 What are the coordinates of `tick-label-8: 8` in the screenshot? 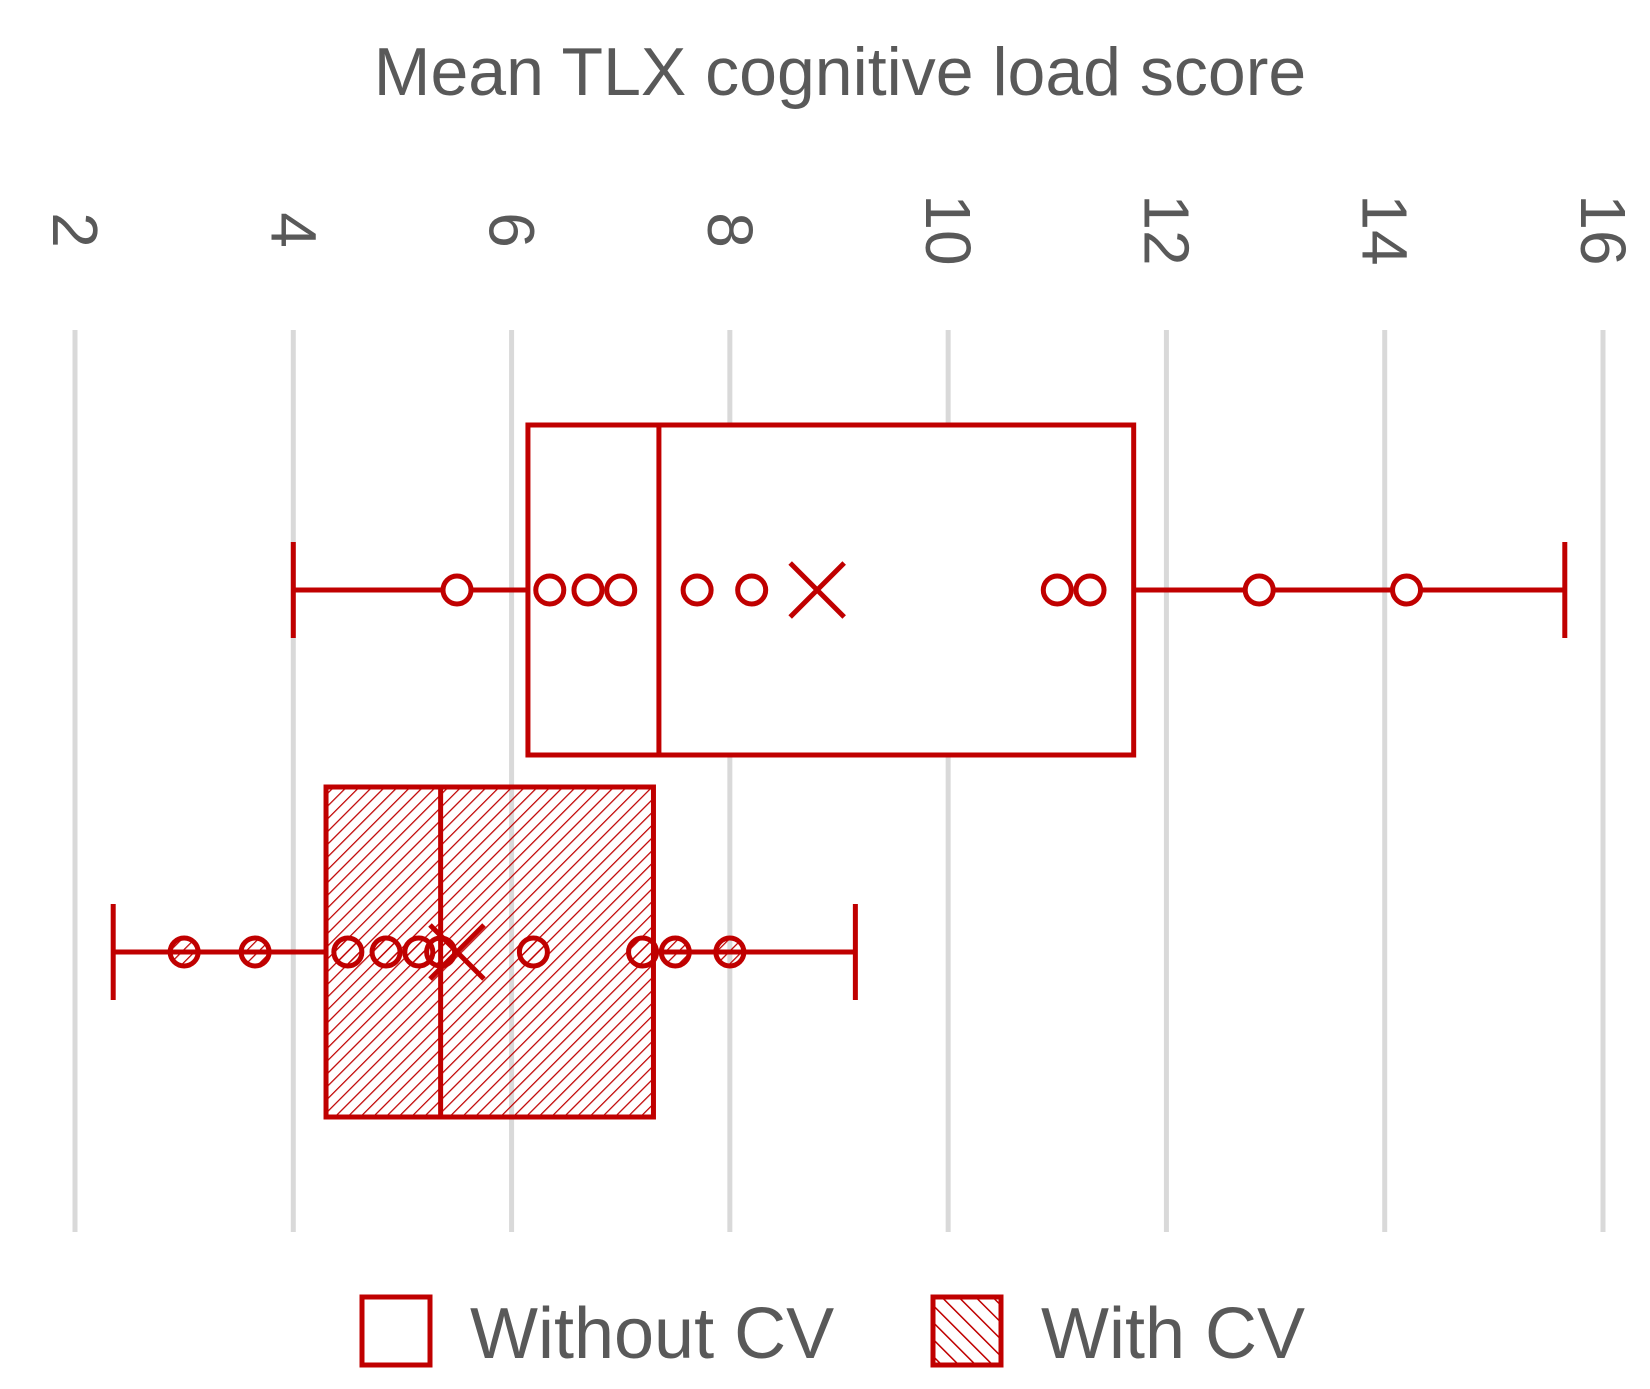 It's located at (730, 230).